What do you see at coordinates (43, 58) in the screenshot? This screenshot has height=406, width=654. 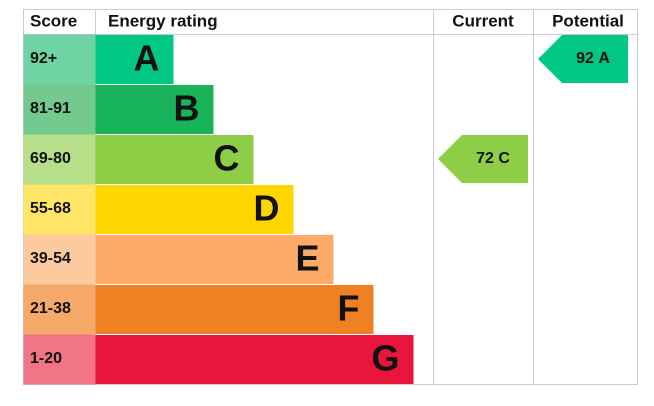 I see `score-label: 92+` at bounding box center [43, 58].